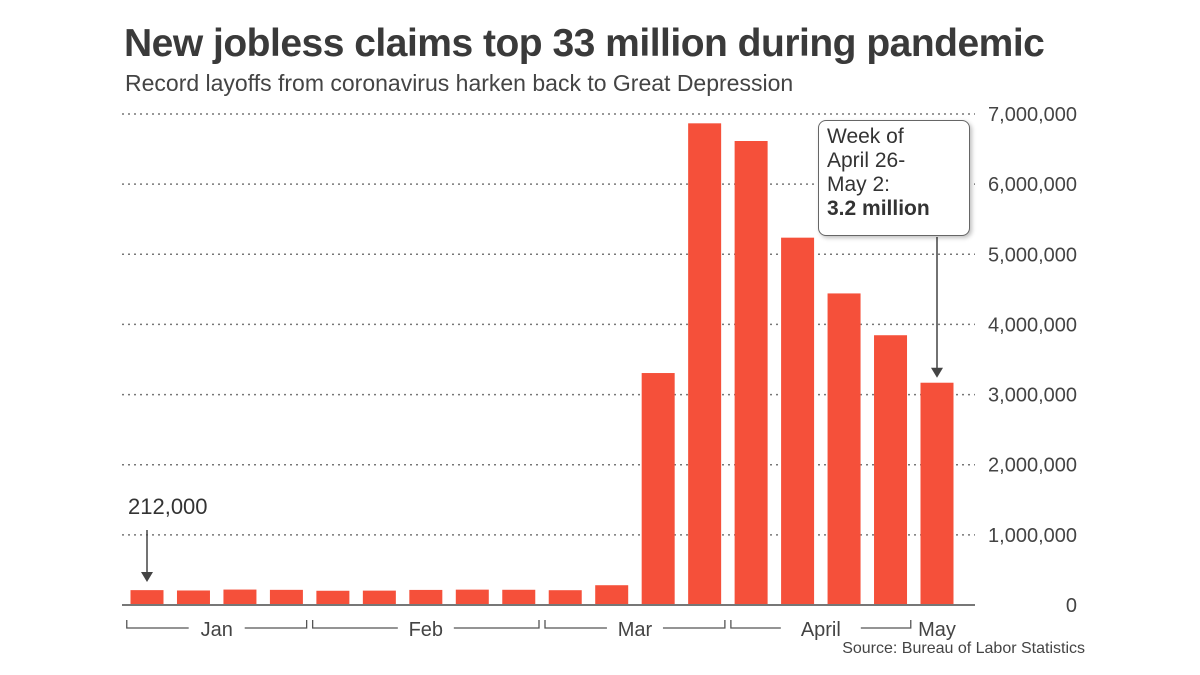  Describe the element at coordinates (1032, 255) in the screenshot. I see `y-tick-label: 5,000,000` at that location.